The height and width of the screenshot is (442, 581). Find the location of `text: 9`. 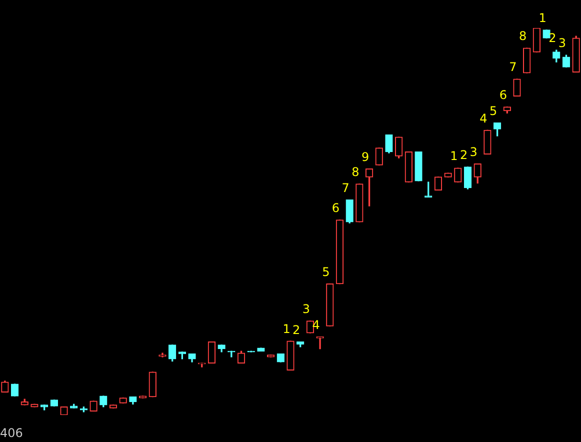

text: 9 is located at coordinates (365, 157).